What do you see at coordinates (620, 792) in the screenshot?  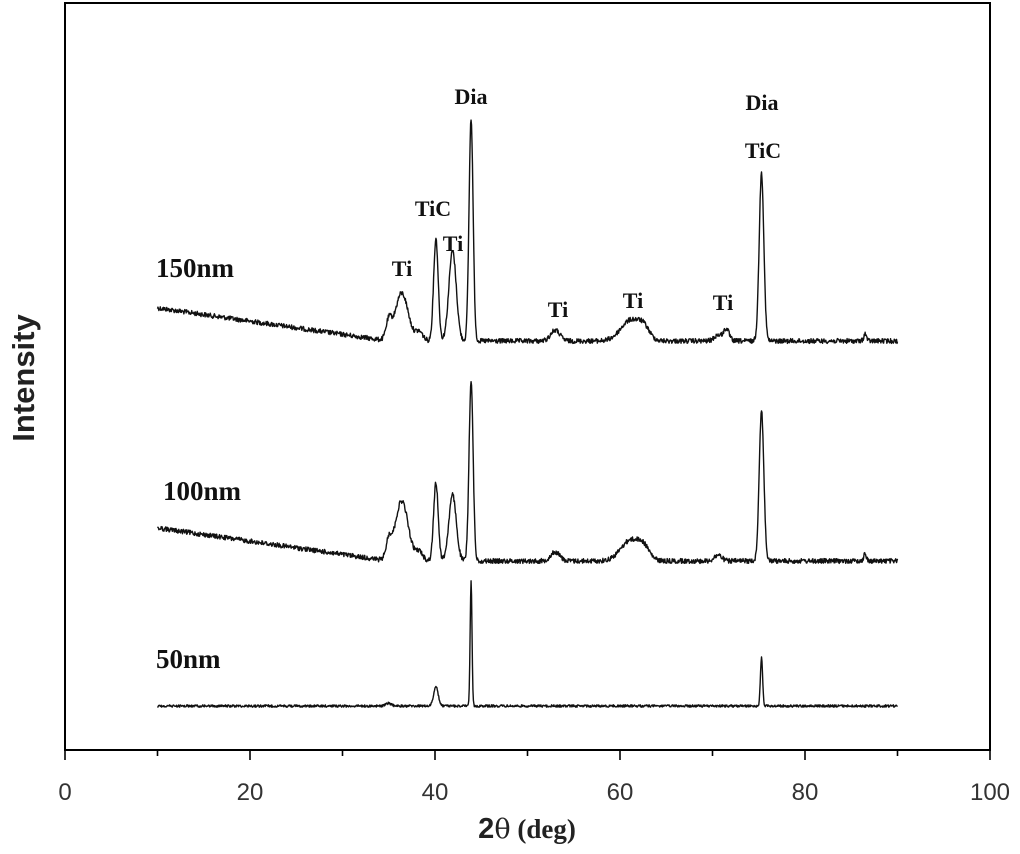 I see `x-tick-label: 60` at bounding box center [620, 792].